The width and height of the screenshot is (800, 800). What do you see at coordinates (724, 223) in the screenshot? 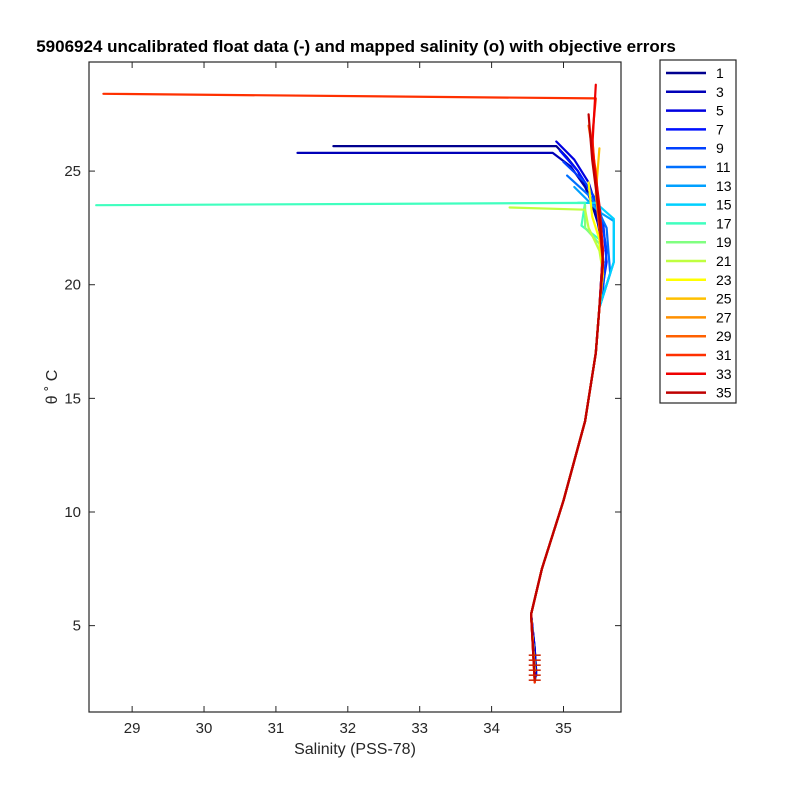
I see `legend-label-17: 17` at bounding box center [724, 223].